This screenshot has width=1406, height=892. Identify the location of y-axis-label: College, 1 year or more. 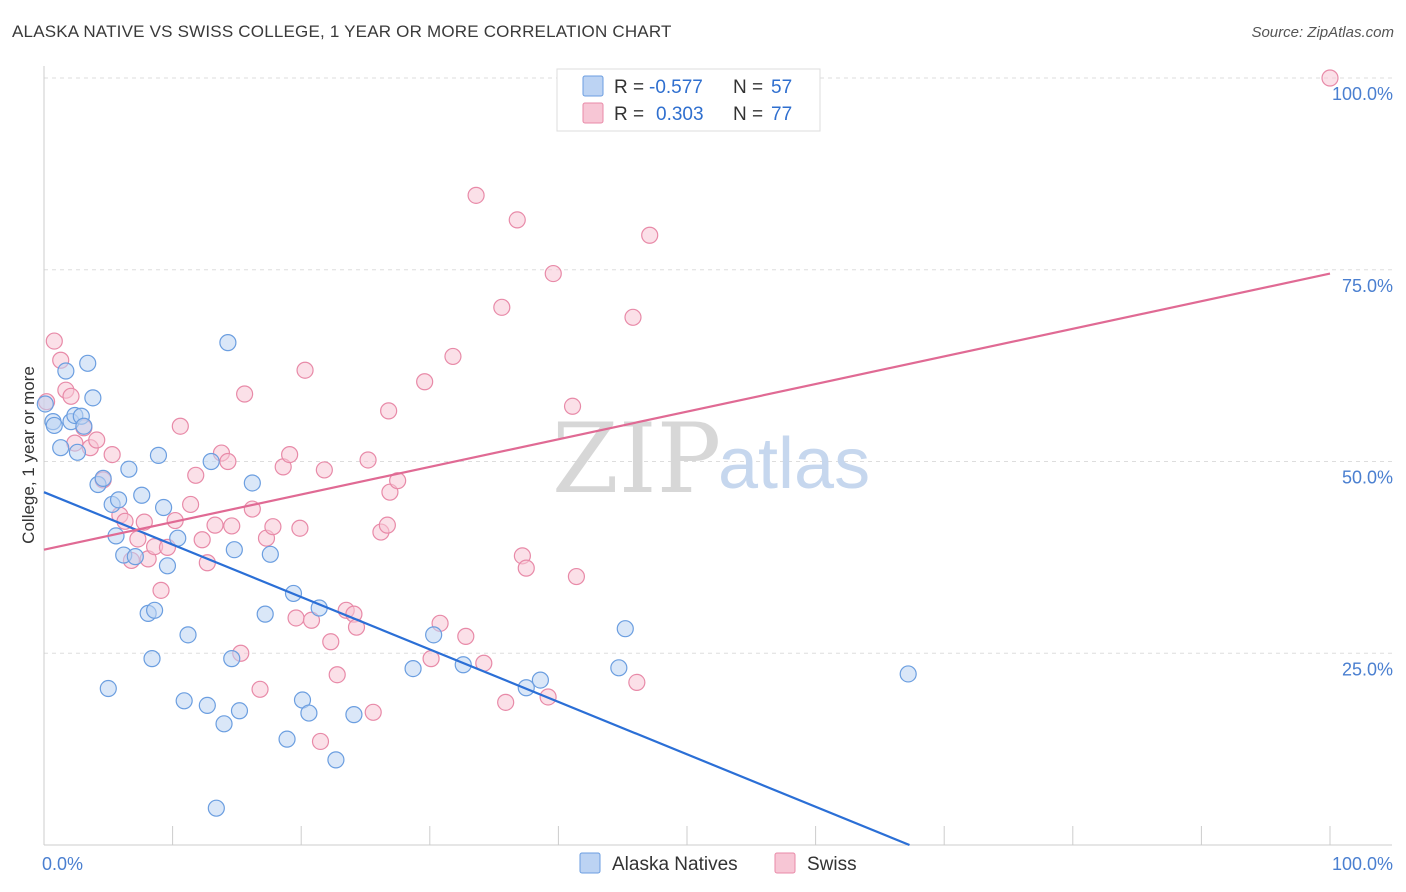
(28, 455).